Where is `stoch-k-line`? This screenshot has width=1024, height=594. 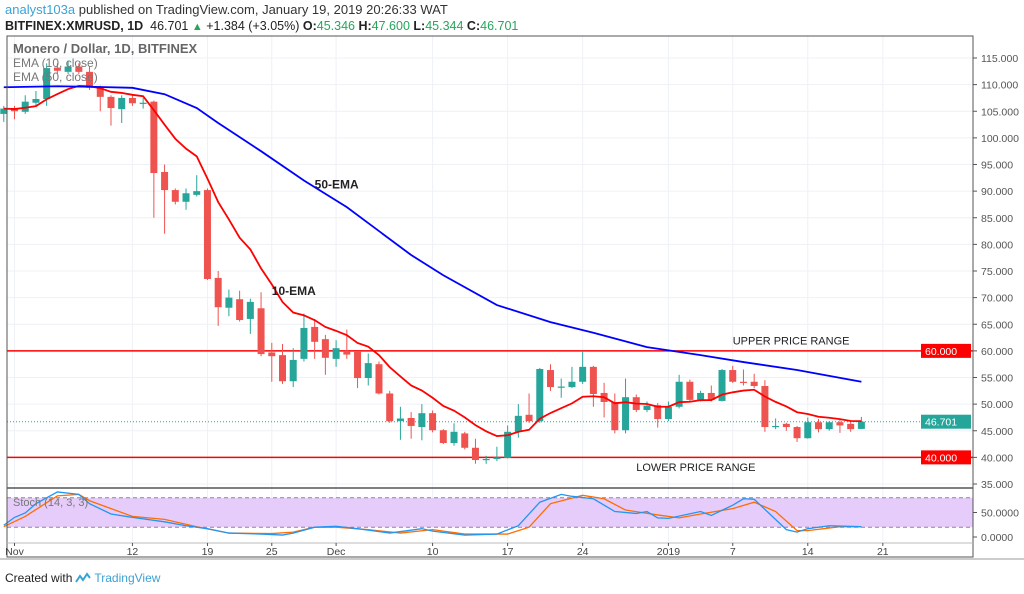 stoch-k-line is located at coordinates (432, 513).